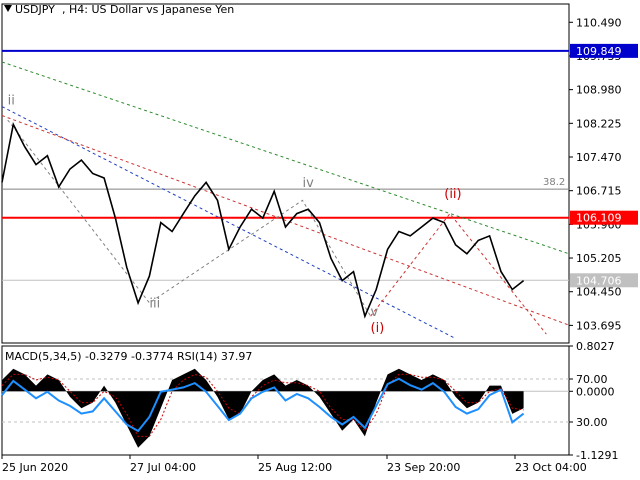  I want to click on resistance-price-tag, so click(604, 50).